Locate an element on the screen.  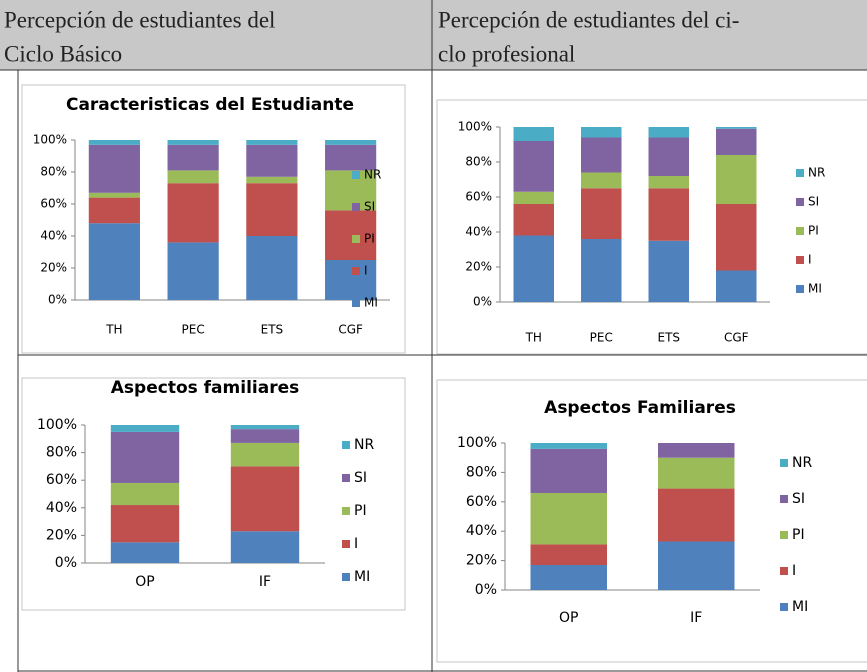
chart-title: Aspectos Familiares is located at coordinates (640, 408).